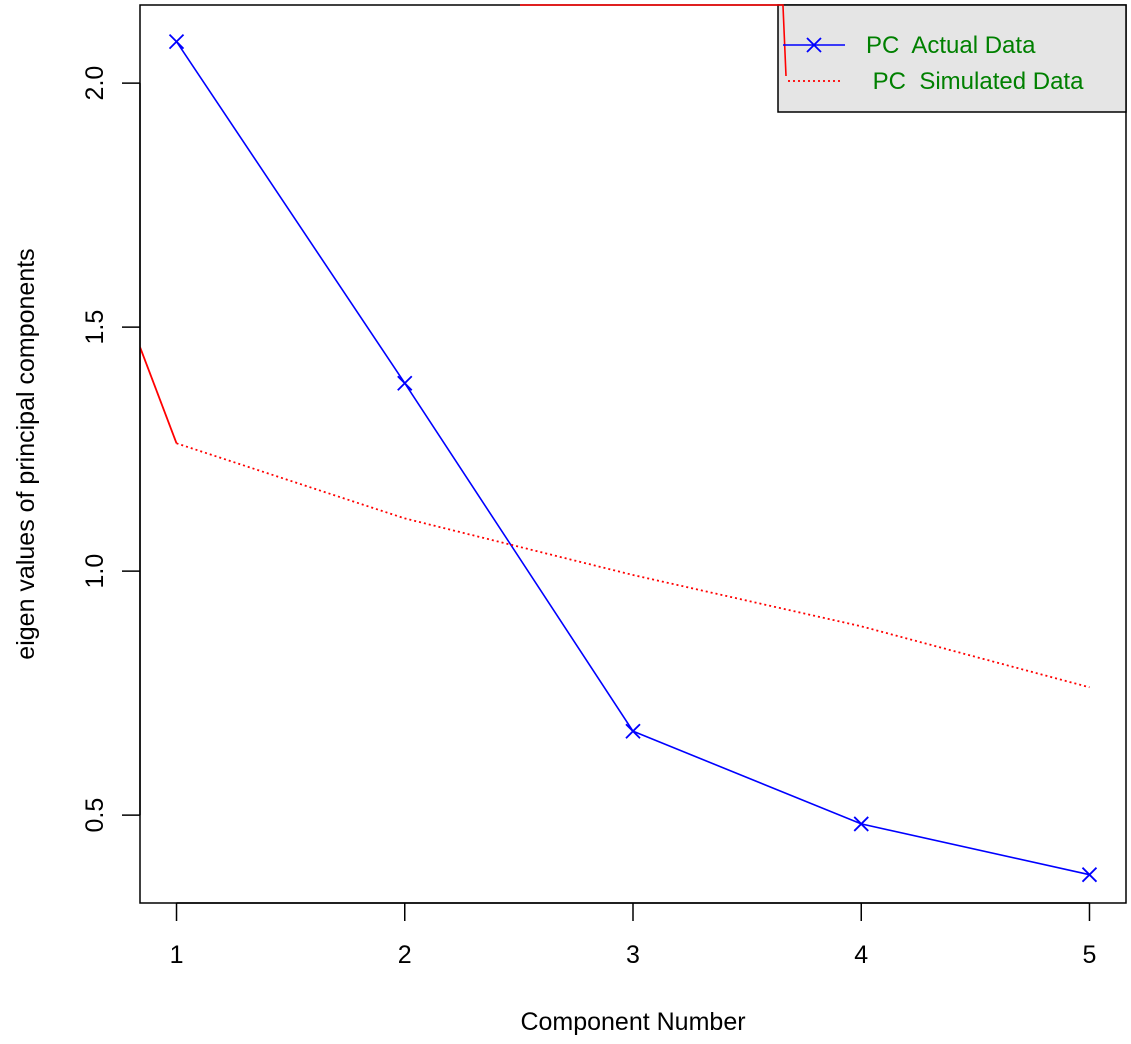  Describe the element at coordinates (814, 45) in the screenshot. I see `legend-swatch-actual-marker` at that location.